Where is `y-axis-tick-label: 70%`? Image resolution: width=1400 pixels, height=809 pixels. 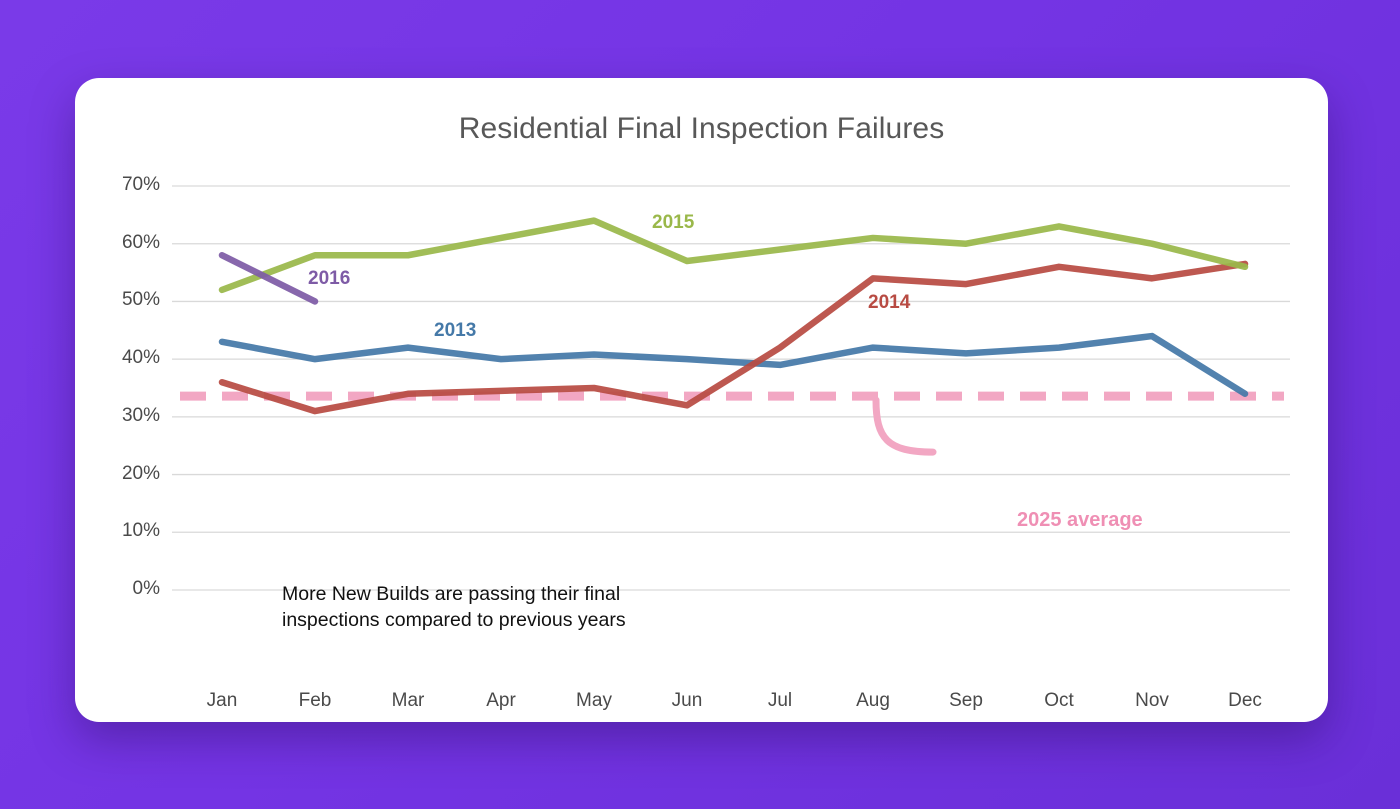
y-axis-tick-label: 70% is located at coordinates (140, 184).